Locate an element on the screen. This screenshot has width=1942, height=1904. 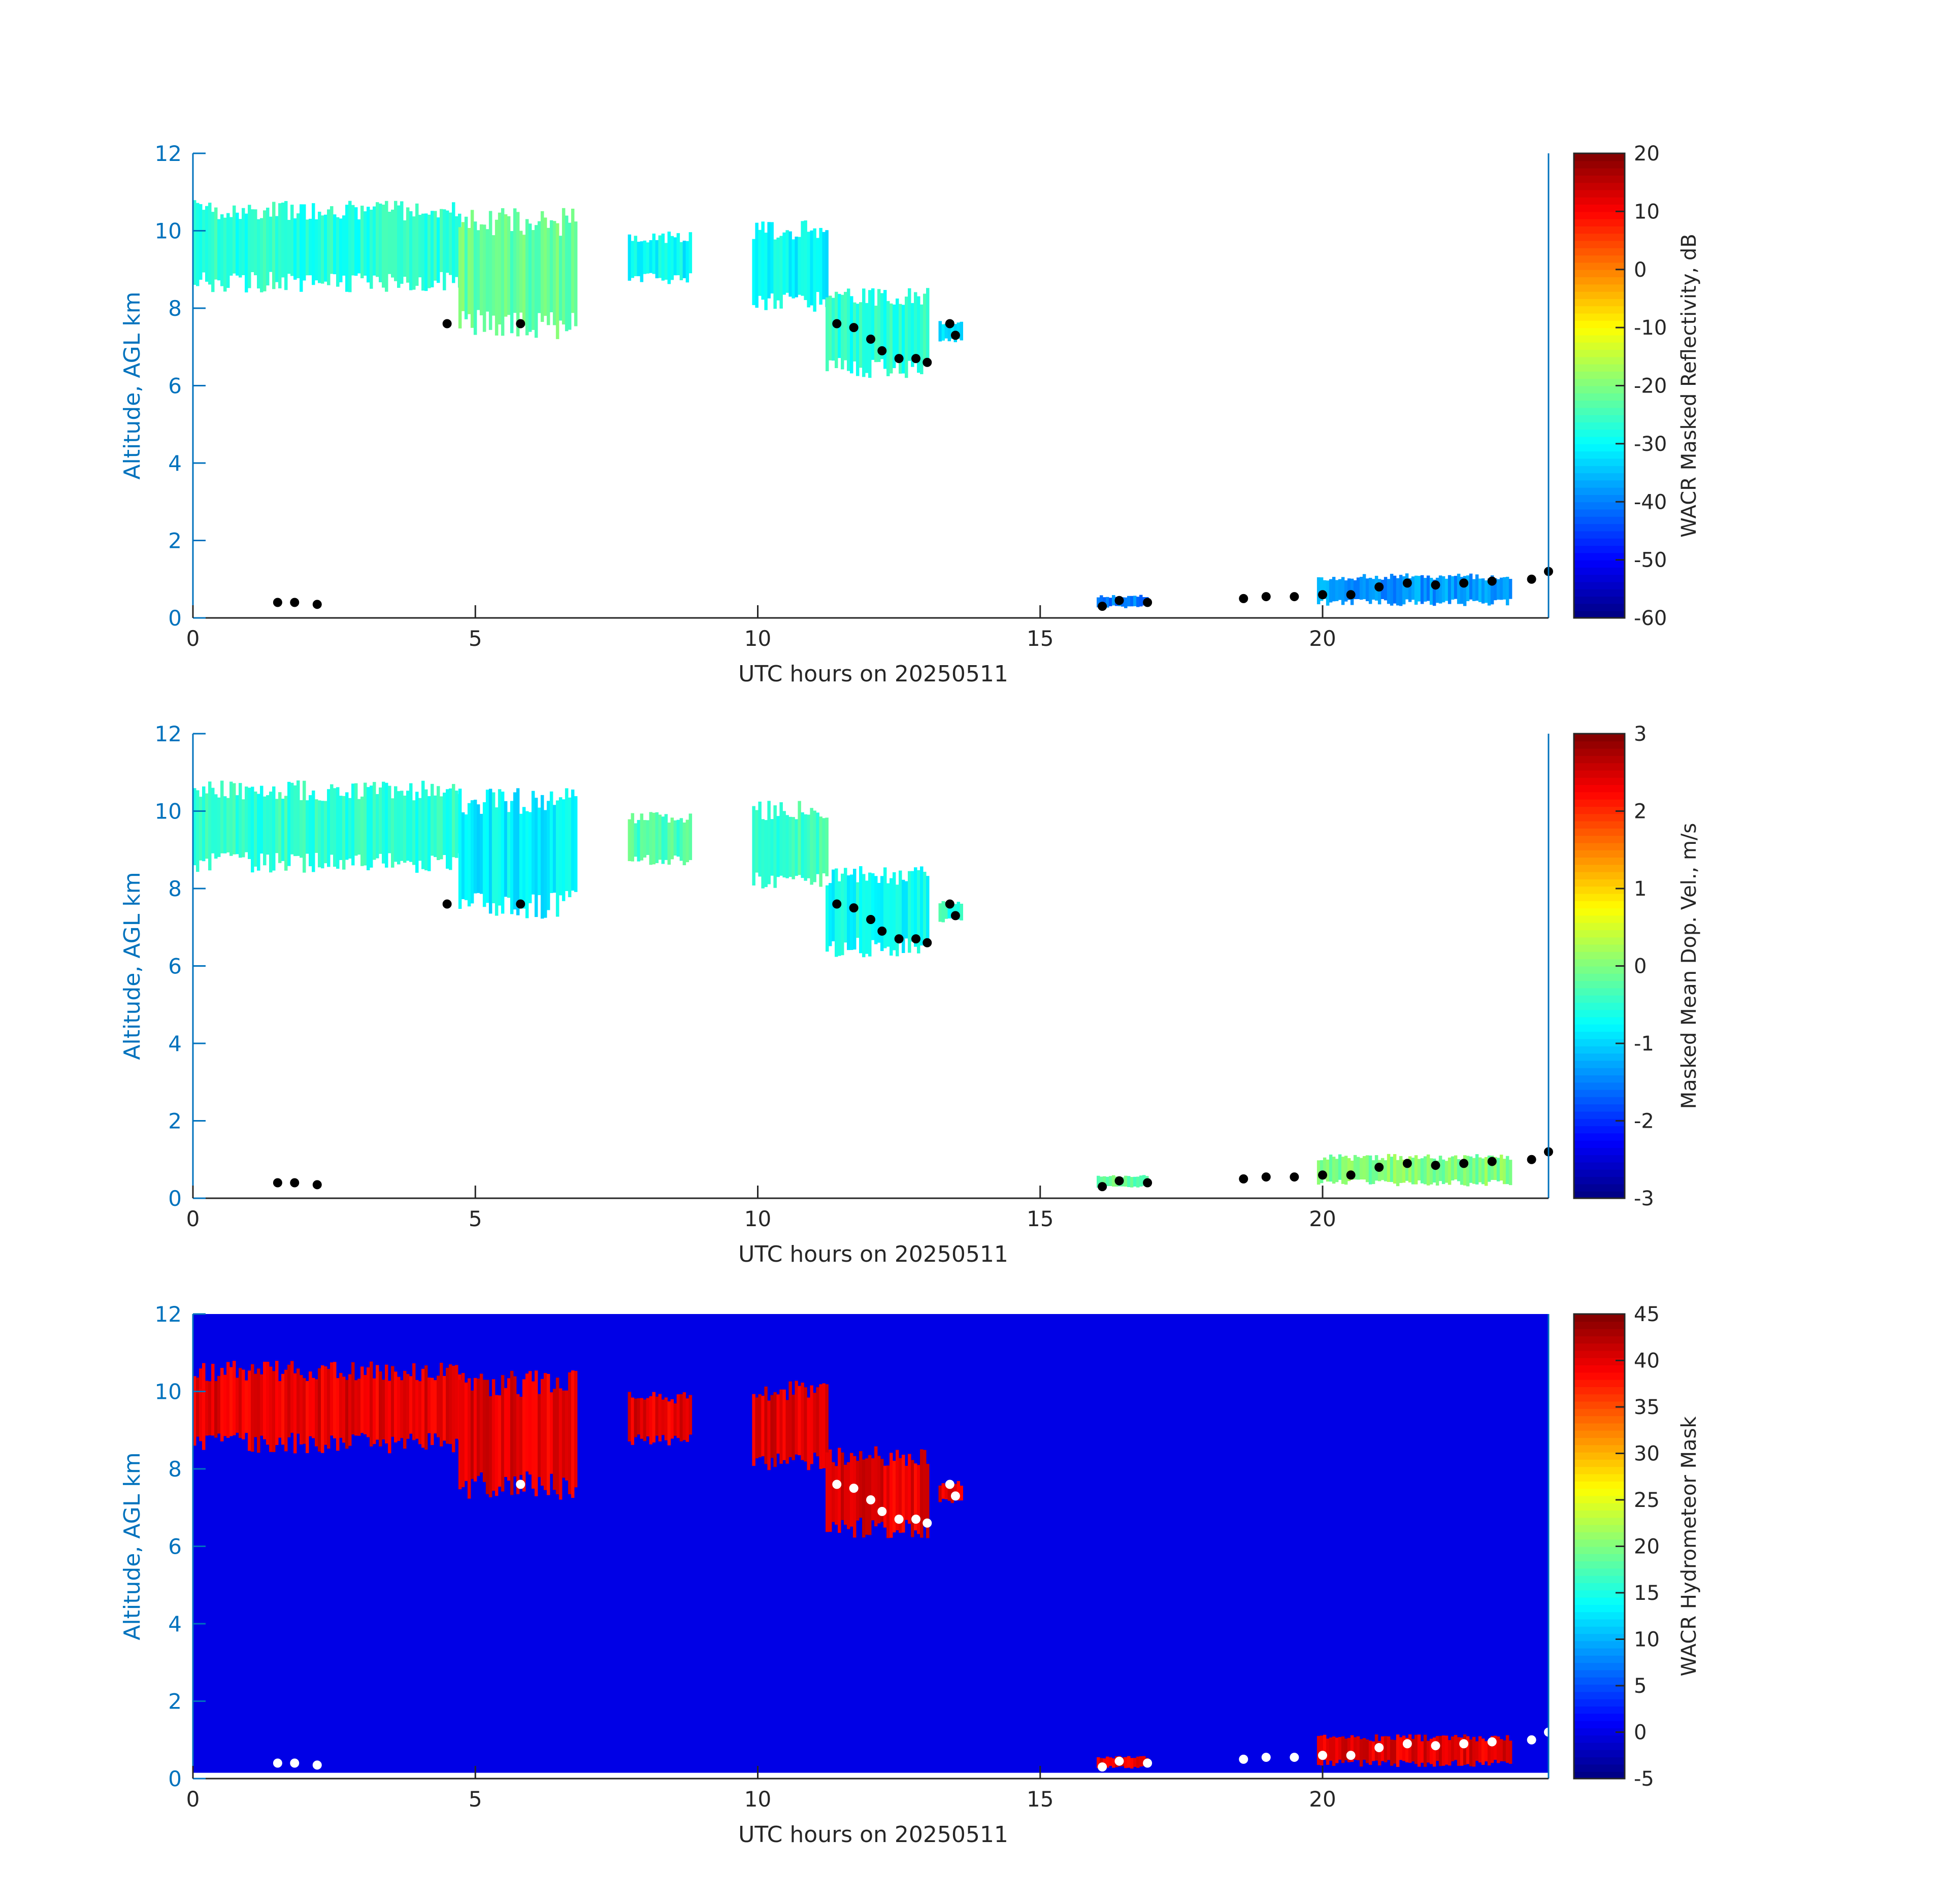
colorbar-tick-label: 45 is located at coordinates (1647, 1314).